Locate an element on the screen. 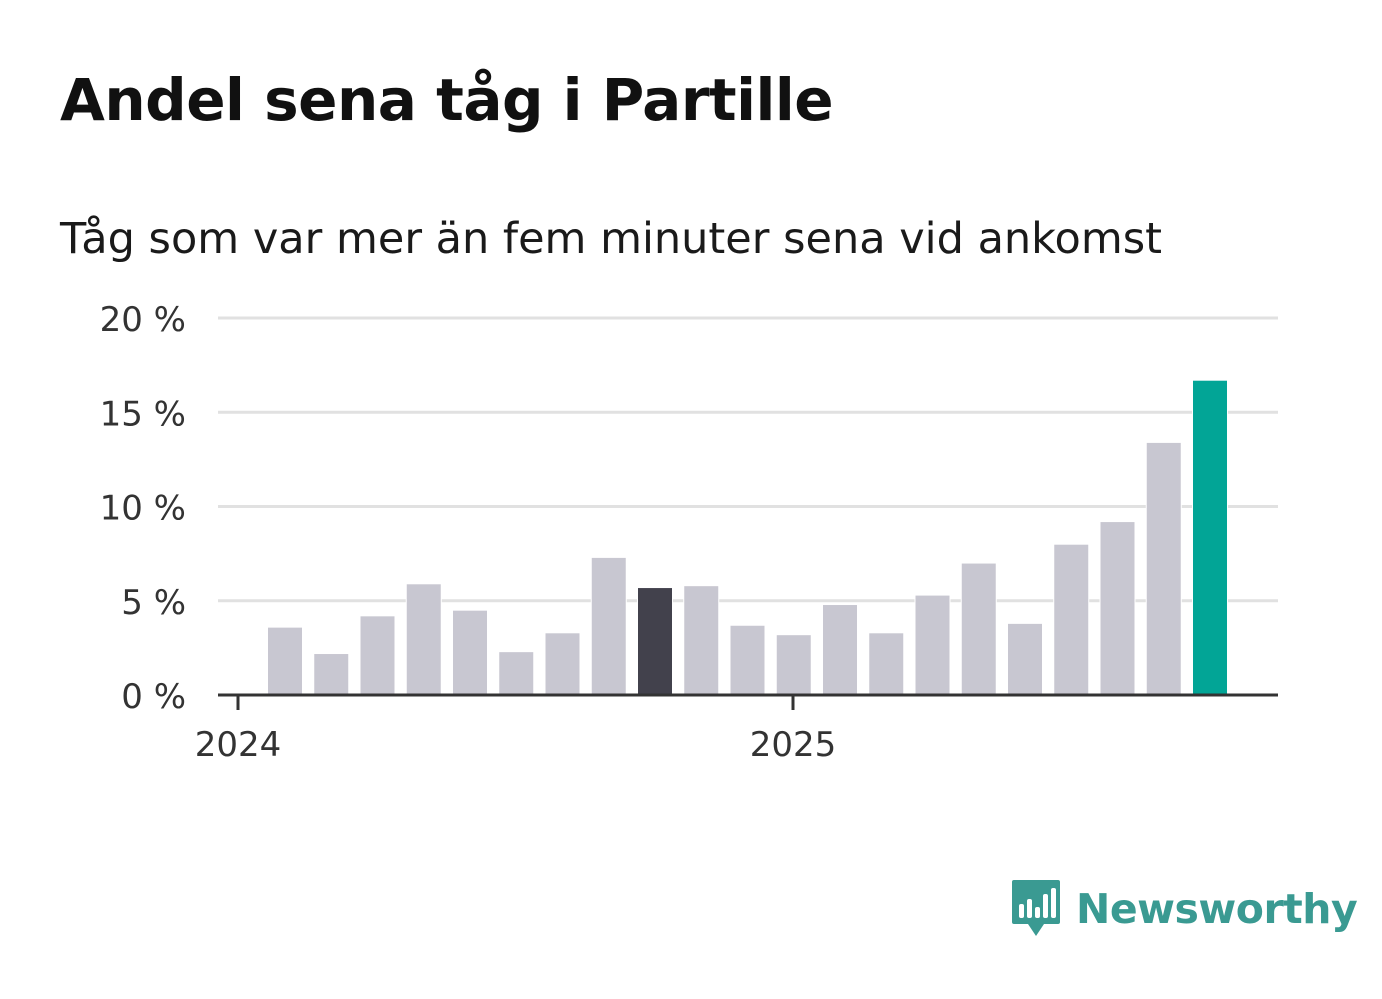 This screenshot has height=999, width=1382. y-tick-label: 15 % is located at coordinates (143, 414).